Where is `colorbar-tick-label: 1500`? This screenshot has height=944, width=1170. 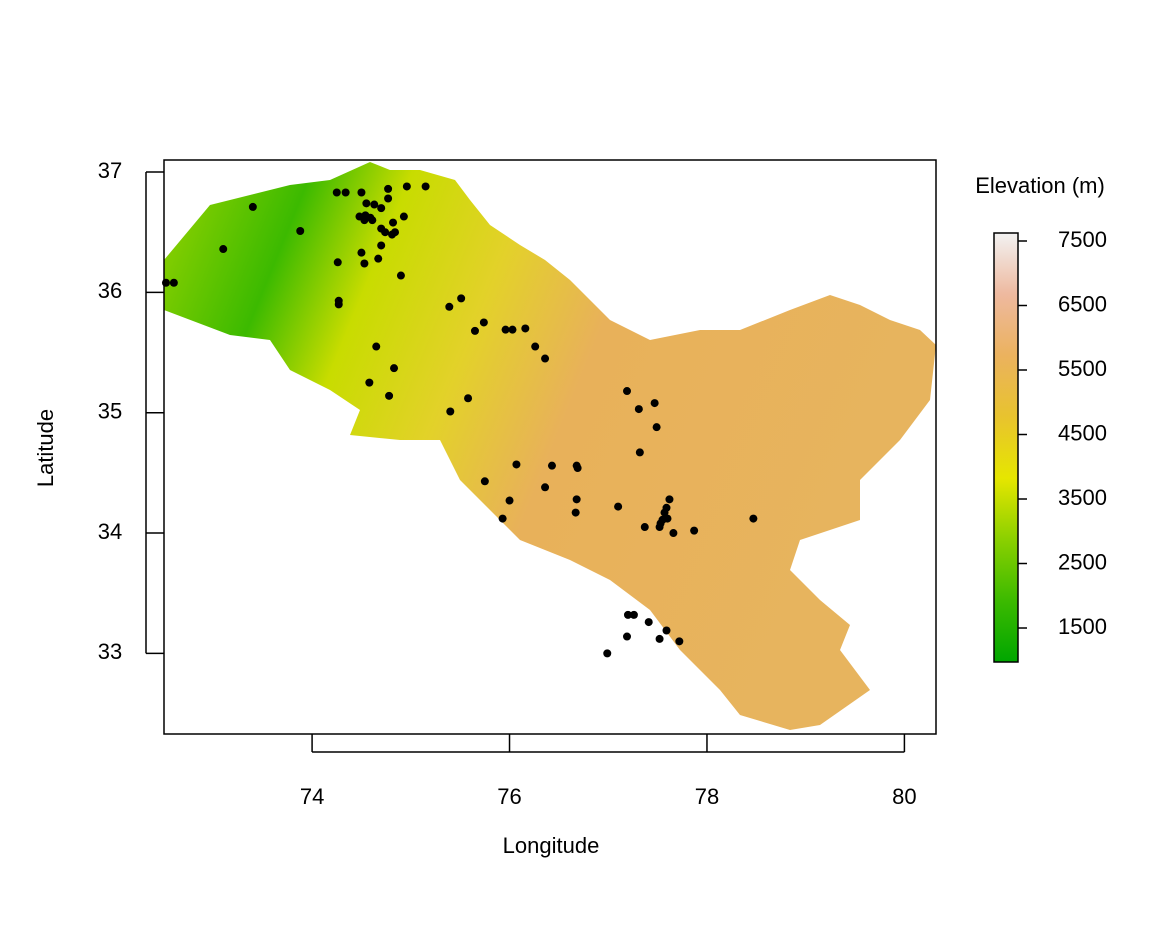
colorbar-tick-label: 1500 is located at coordinates (1082, 626).